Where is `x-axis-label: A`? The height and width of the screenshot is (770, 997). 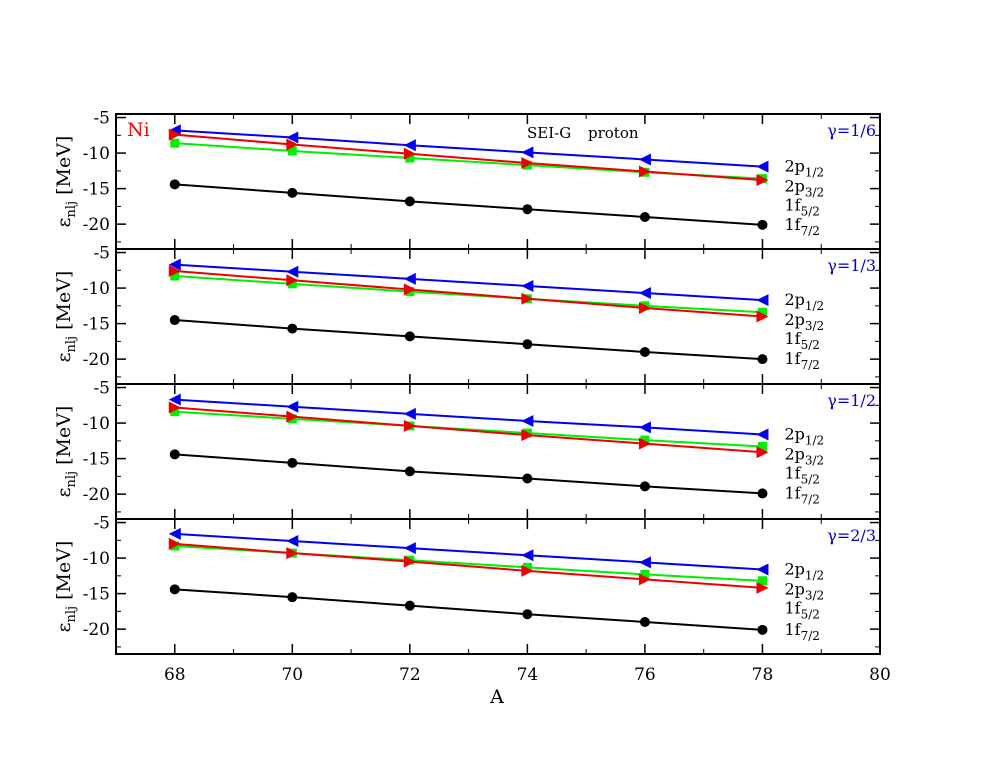 x-axis-label: A is located at coordinates (496, 697).